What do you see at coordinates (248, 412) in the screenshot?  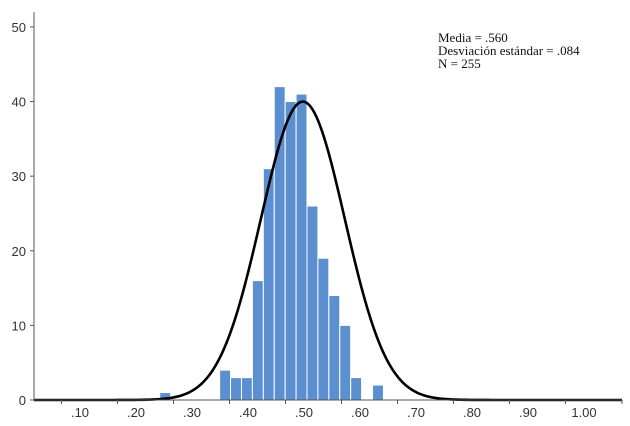 I see `x-tick-label-3: .40` at bounding box center [248, 412].